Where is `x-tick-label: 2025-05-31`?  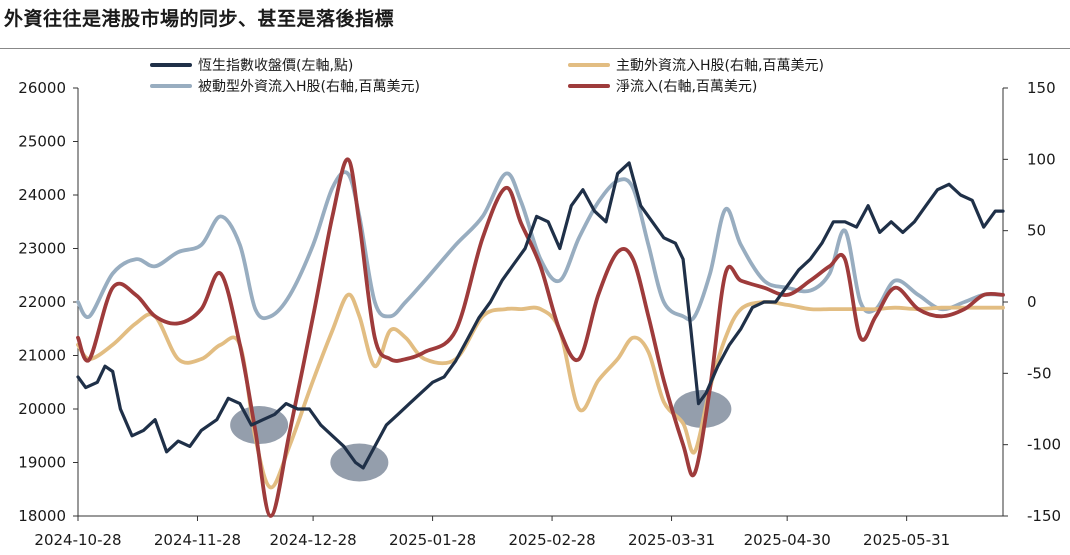
x-tick-label: 2025-05-31 is located at coordinates (906, 540).